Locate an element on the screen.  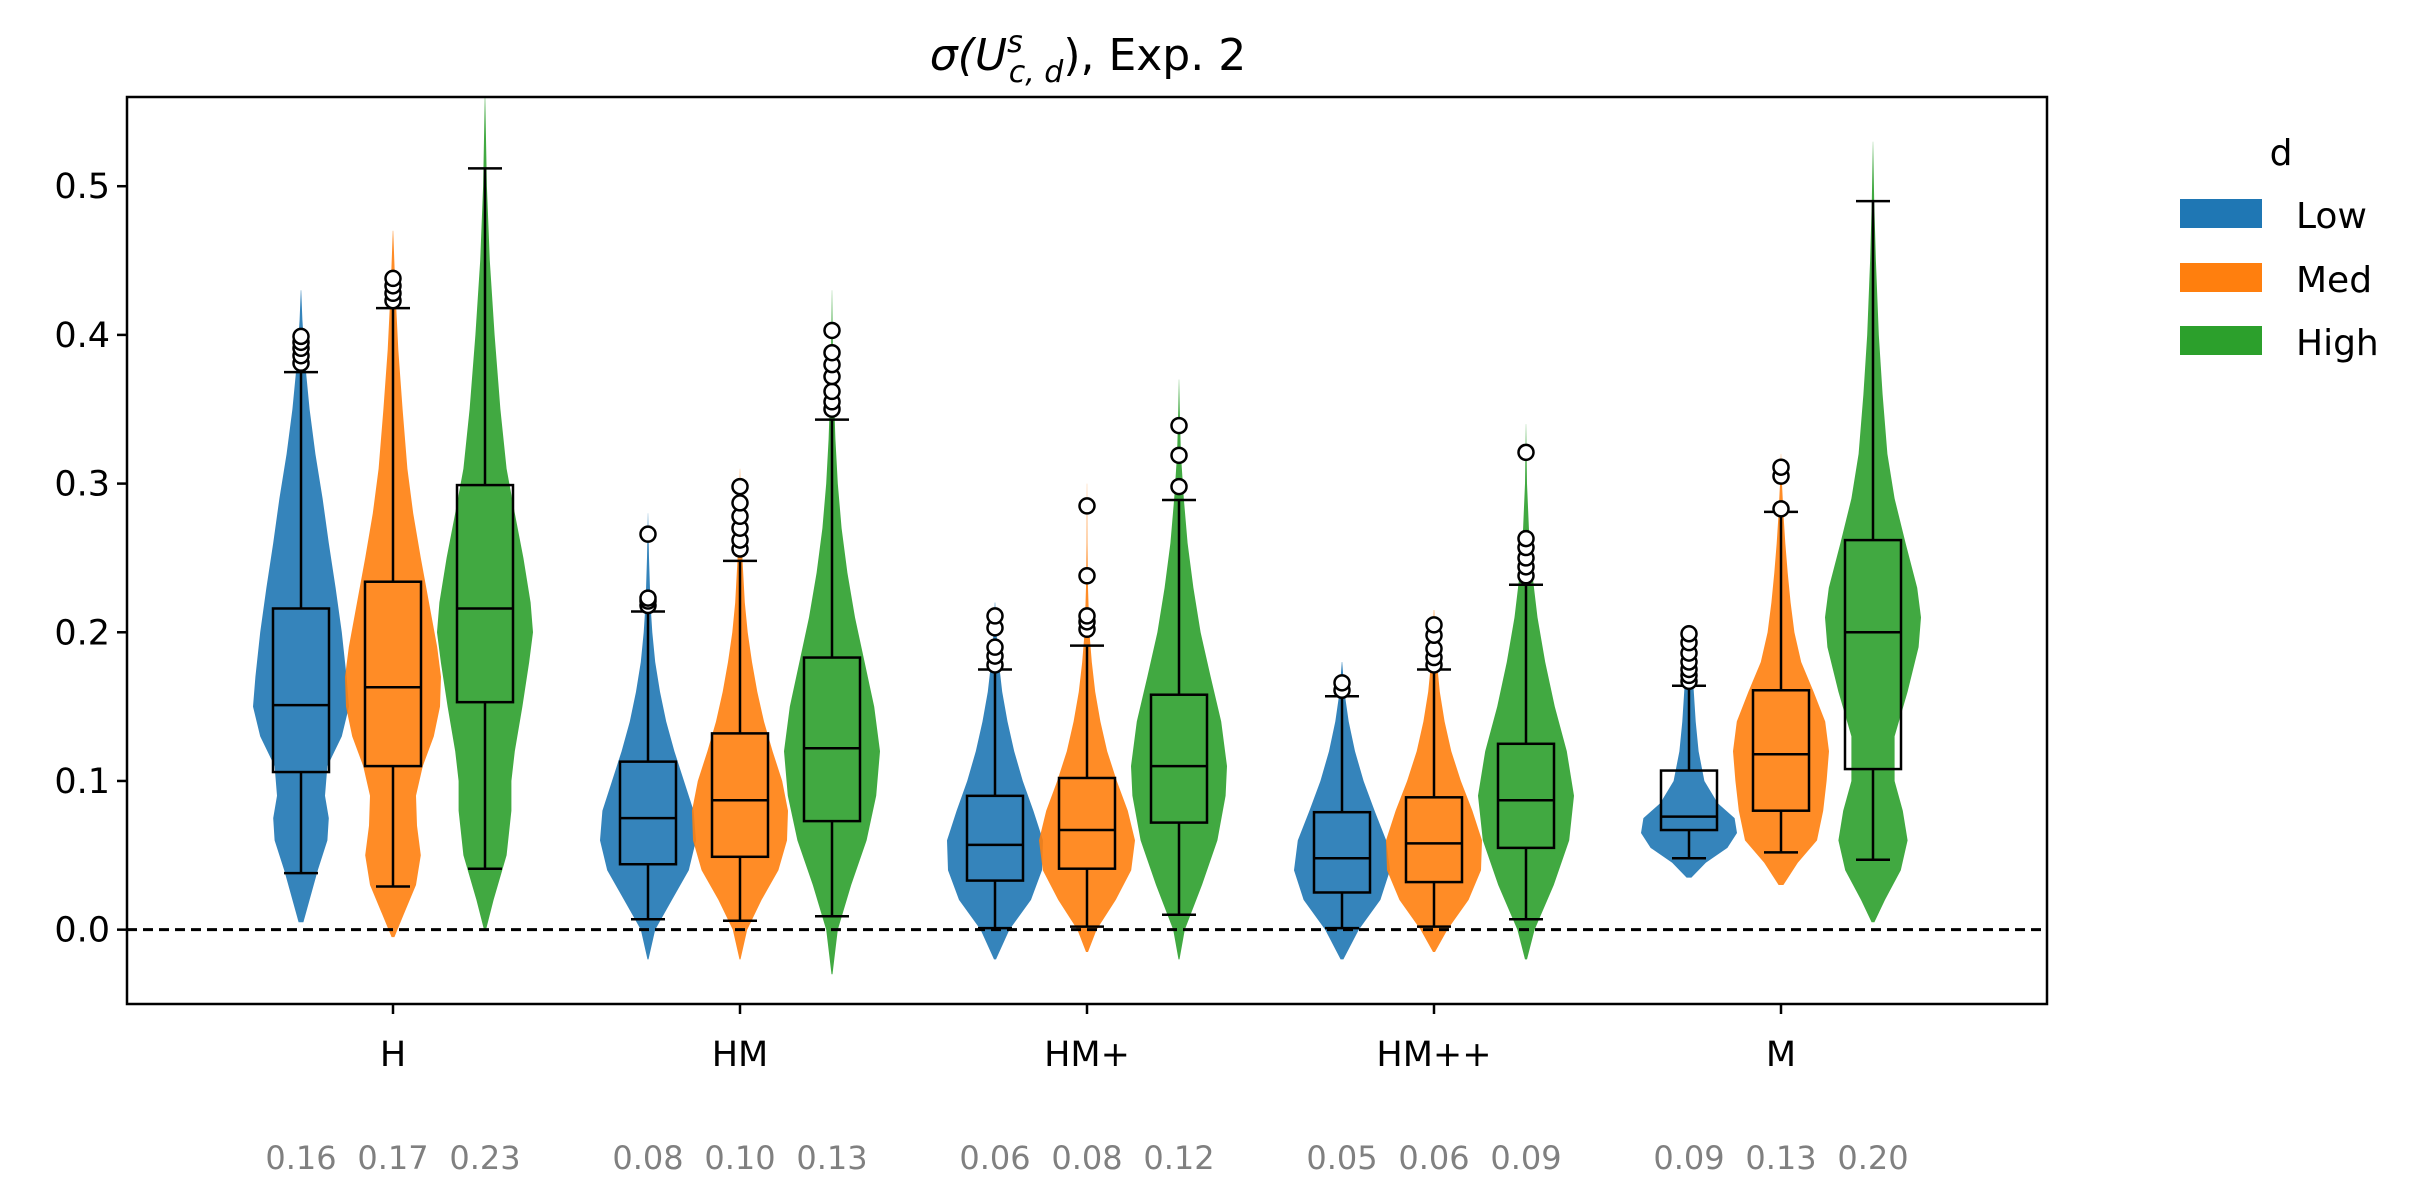
mean-label-med-hm: 0.10 is located at coordinates (739, 1158).